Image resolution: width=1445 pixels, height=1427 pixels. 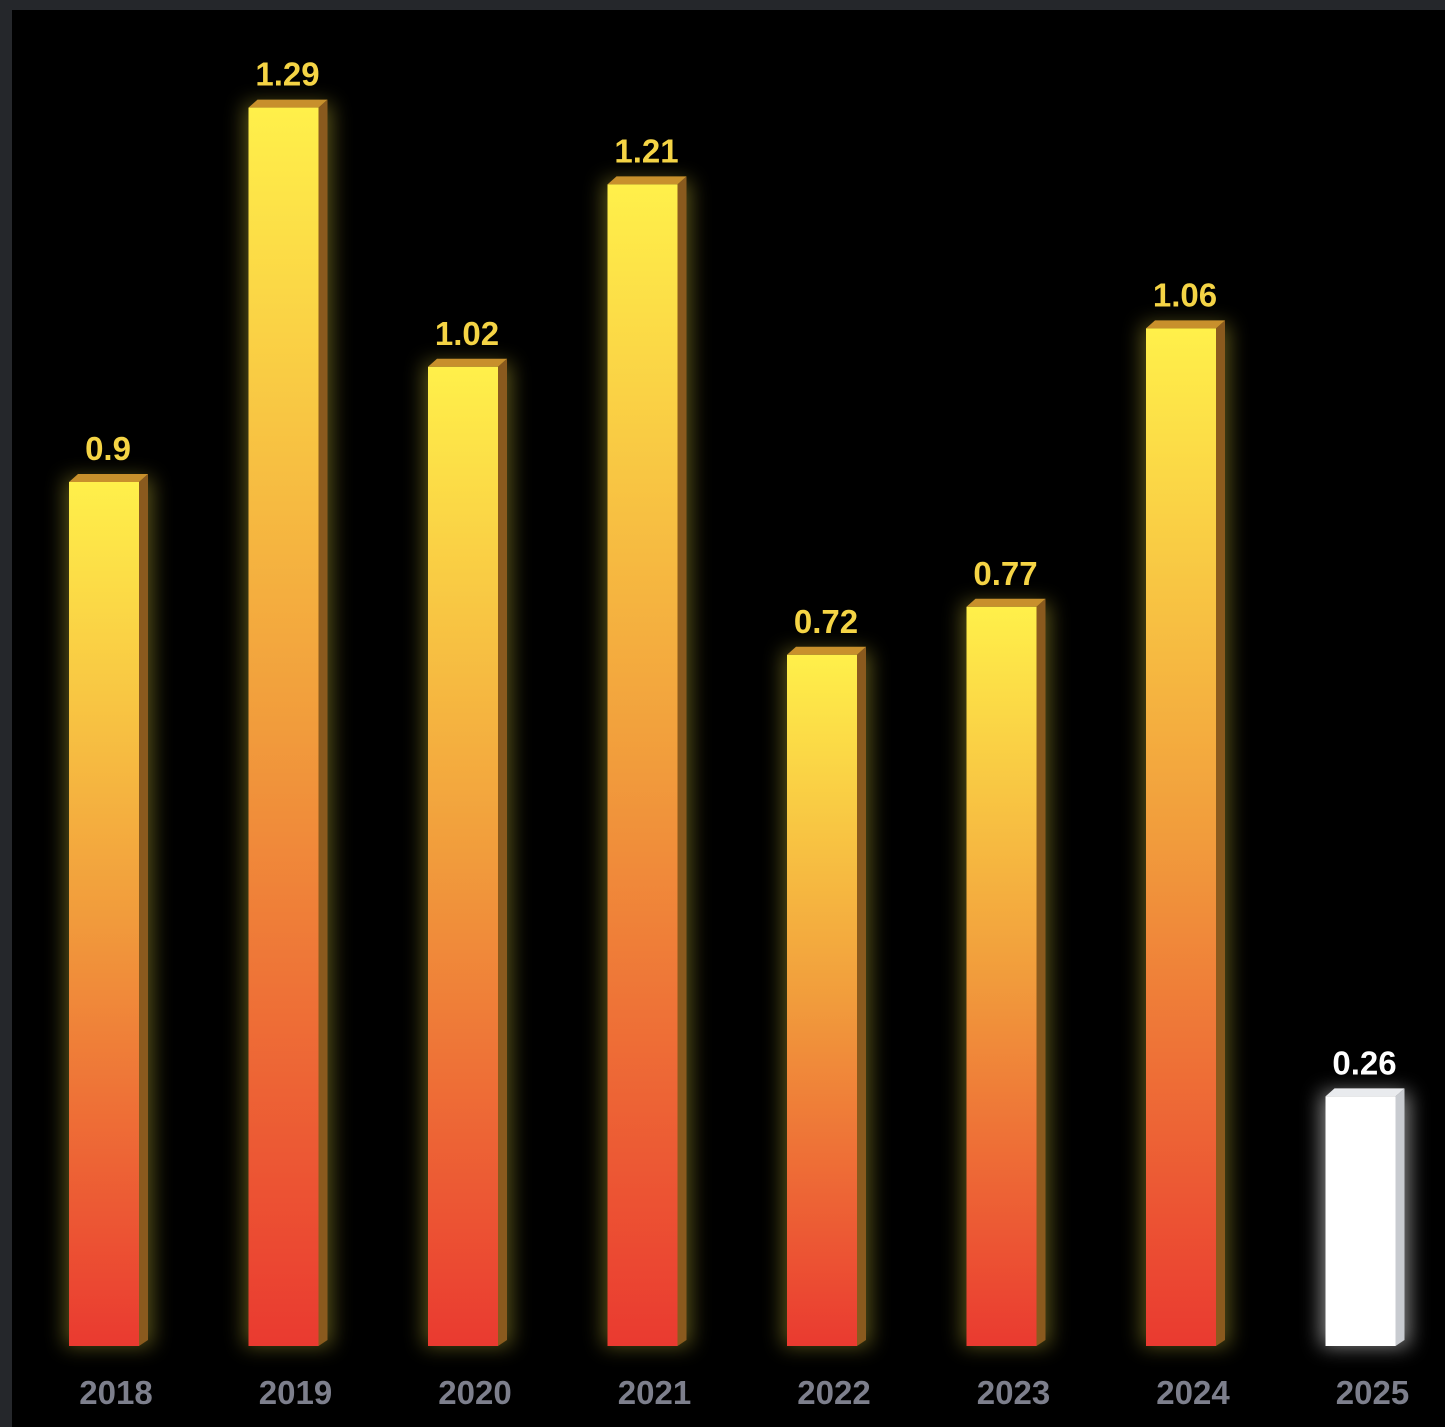 I want to click on value-label-2025: 0.26, so click(x=1364, y=1062).